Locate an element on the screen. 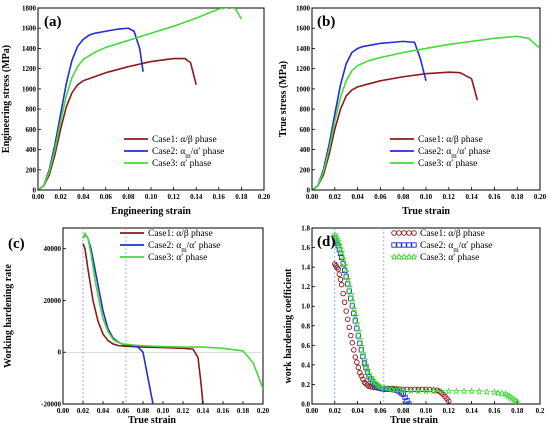 This screenshot has width=550, height=429. y-tick-label: 1000 is located at coordinates (29, 89).